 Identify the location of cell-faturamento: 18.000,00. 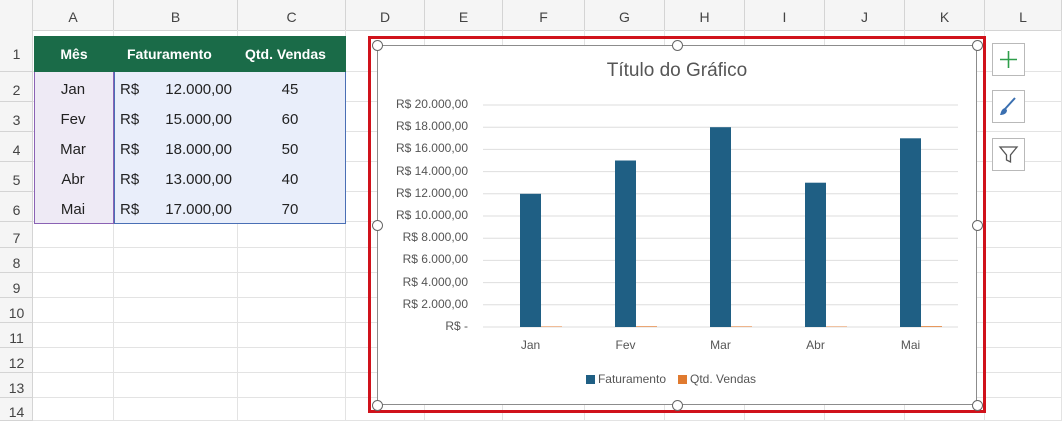
(186, 150).